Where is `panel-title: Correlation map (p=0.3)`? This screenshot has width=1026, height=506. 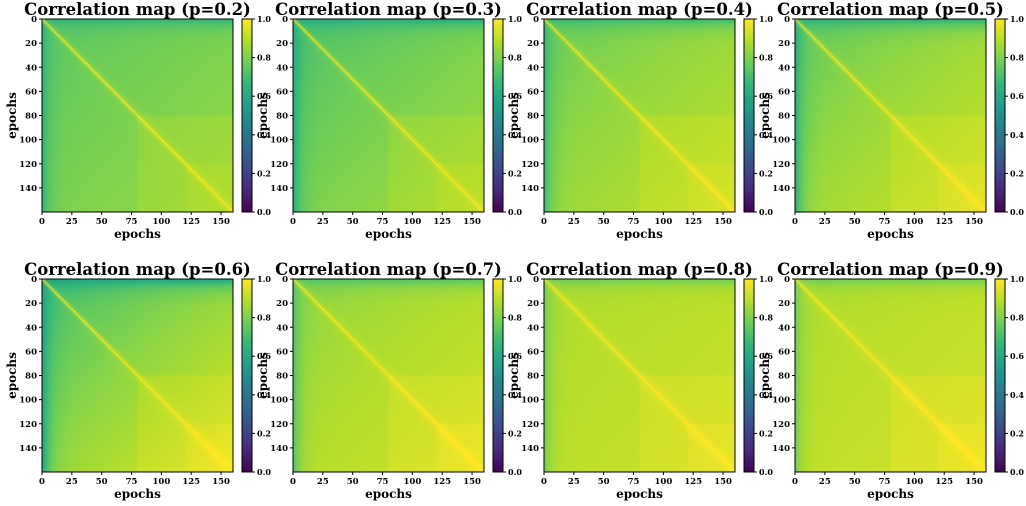 panel-title: Correlation map (p=0.3) is located at coordinates (388, 9).